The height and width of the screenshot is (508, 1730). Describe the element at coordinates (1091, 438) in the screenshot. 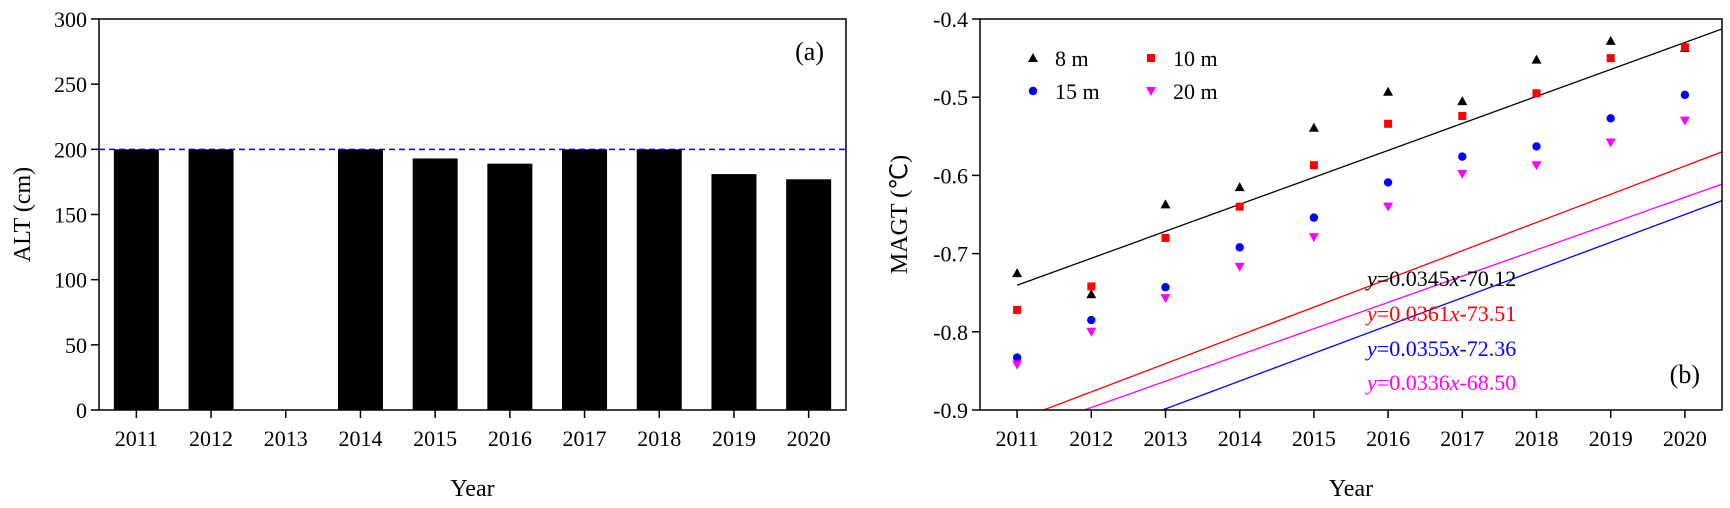

I see `x-tick-label: 2012` at that location.